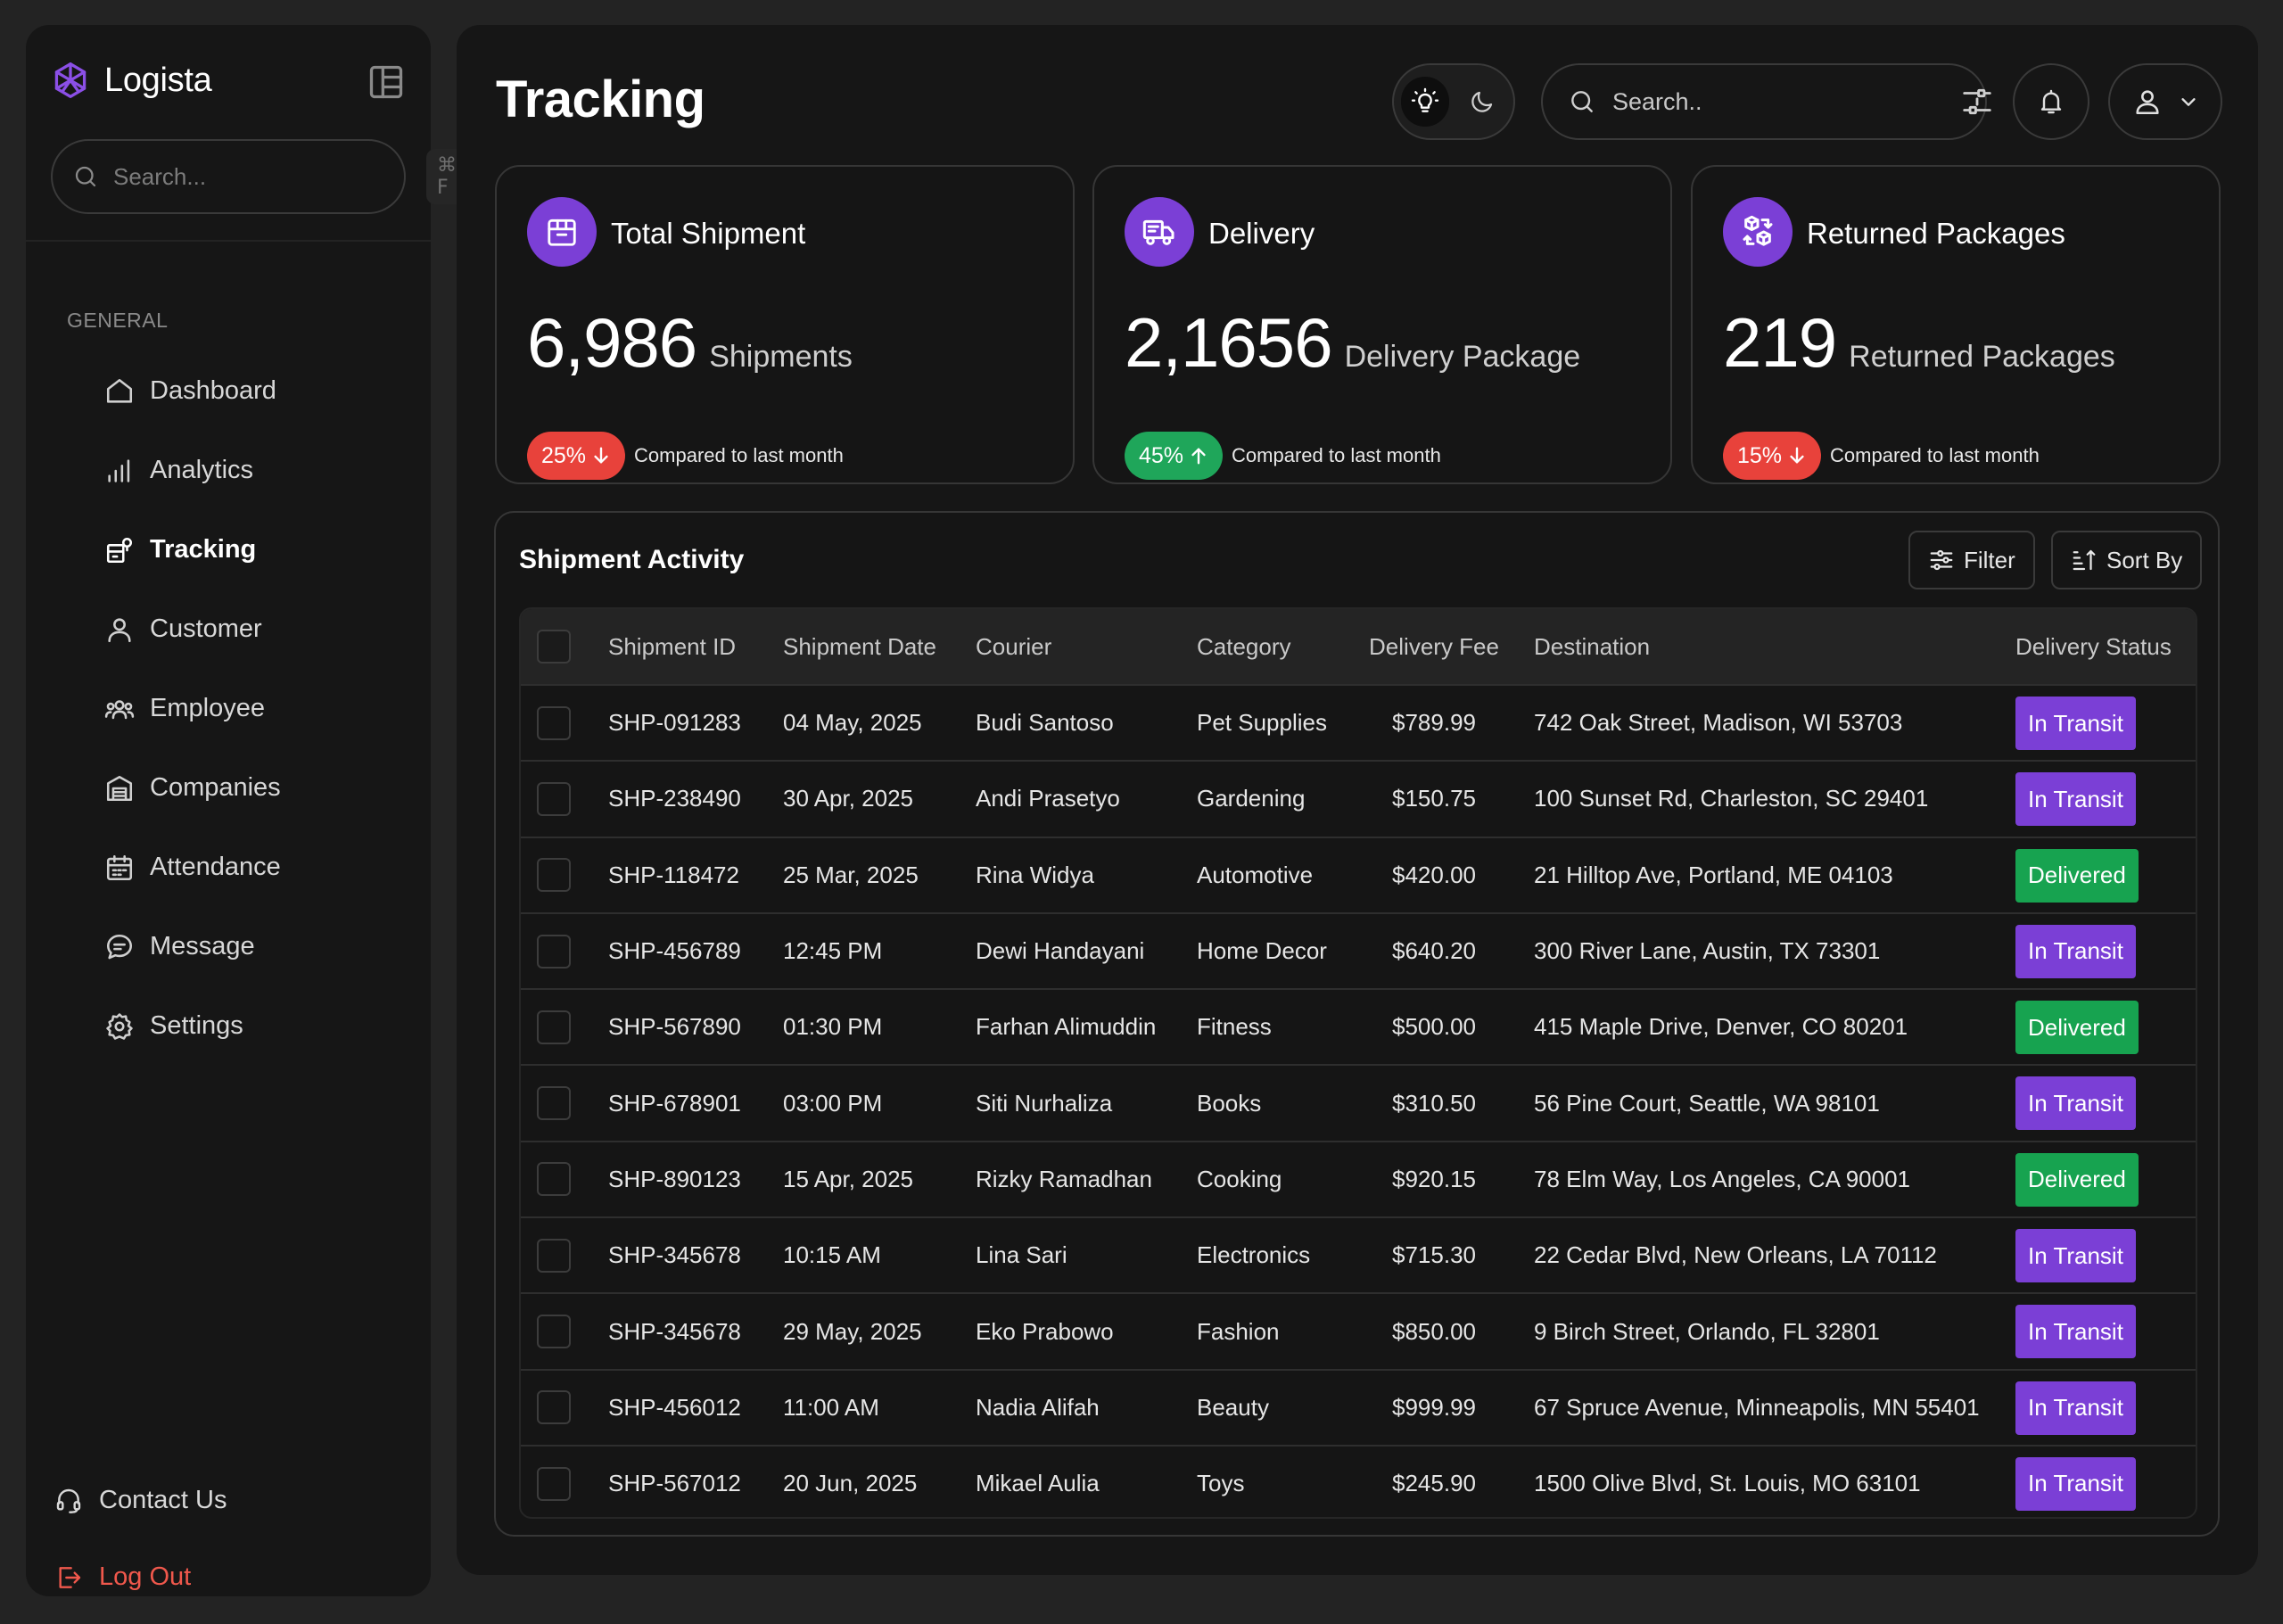  Describe the element at coordinates (1731, 798) in the screenshot. I see `destination: 100 Sunset Rd, Charleston, SC 29401` at that location.